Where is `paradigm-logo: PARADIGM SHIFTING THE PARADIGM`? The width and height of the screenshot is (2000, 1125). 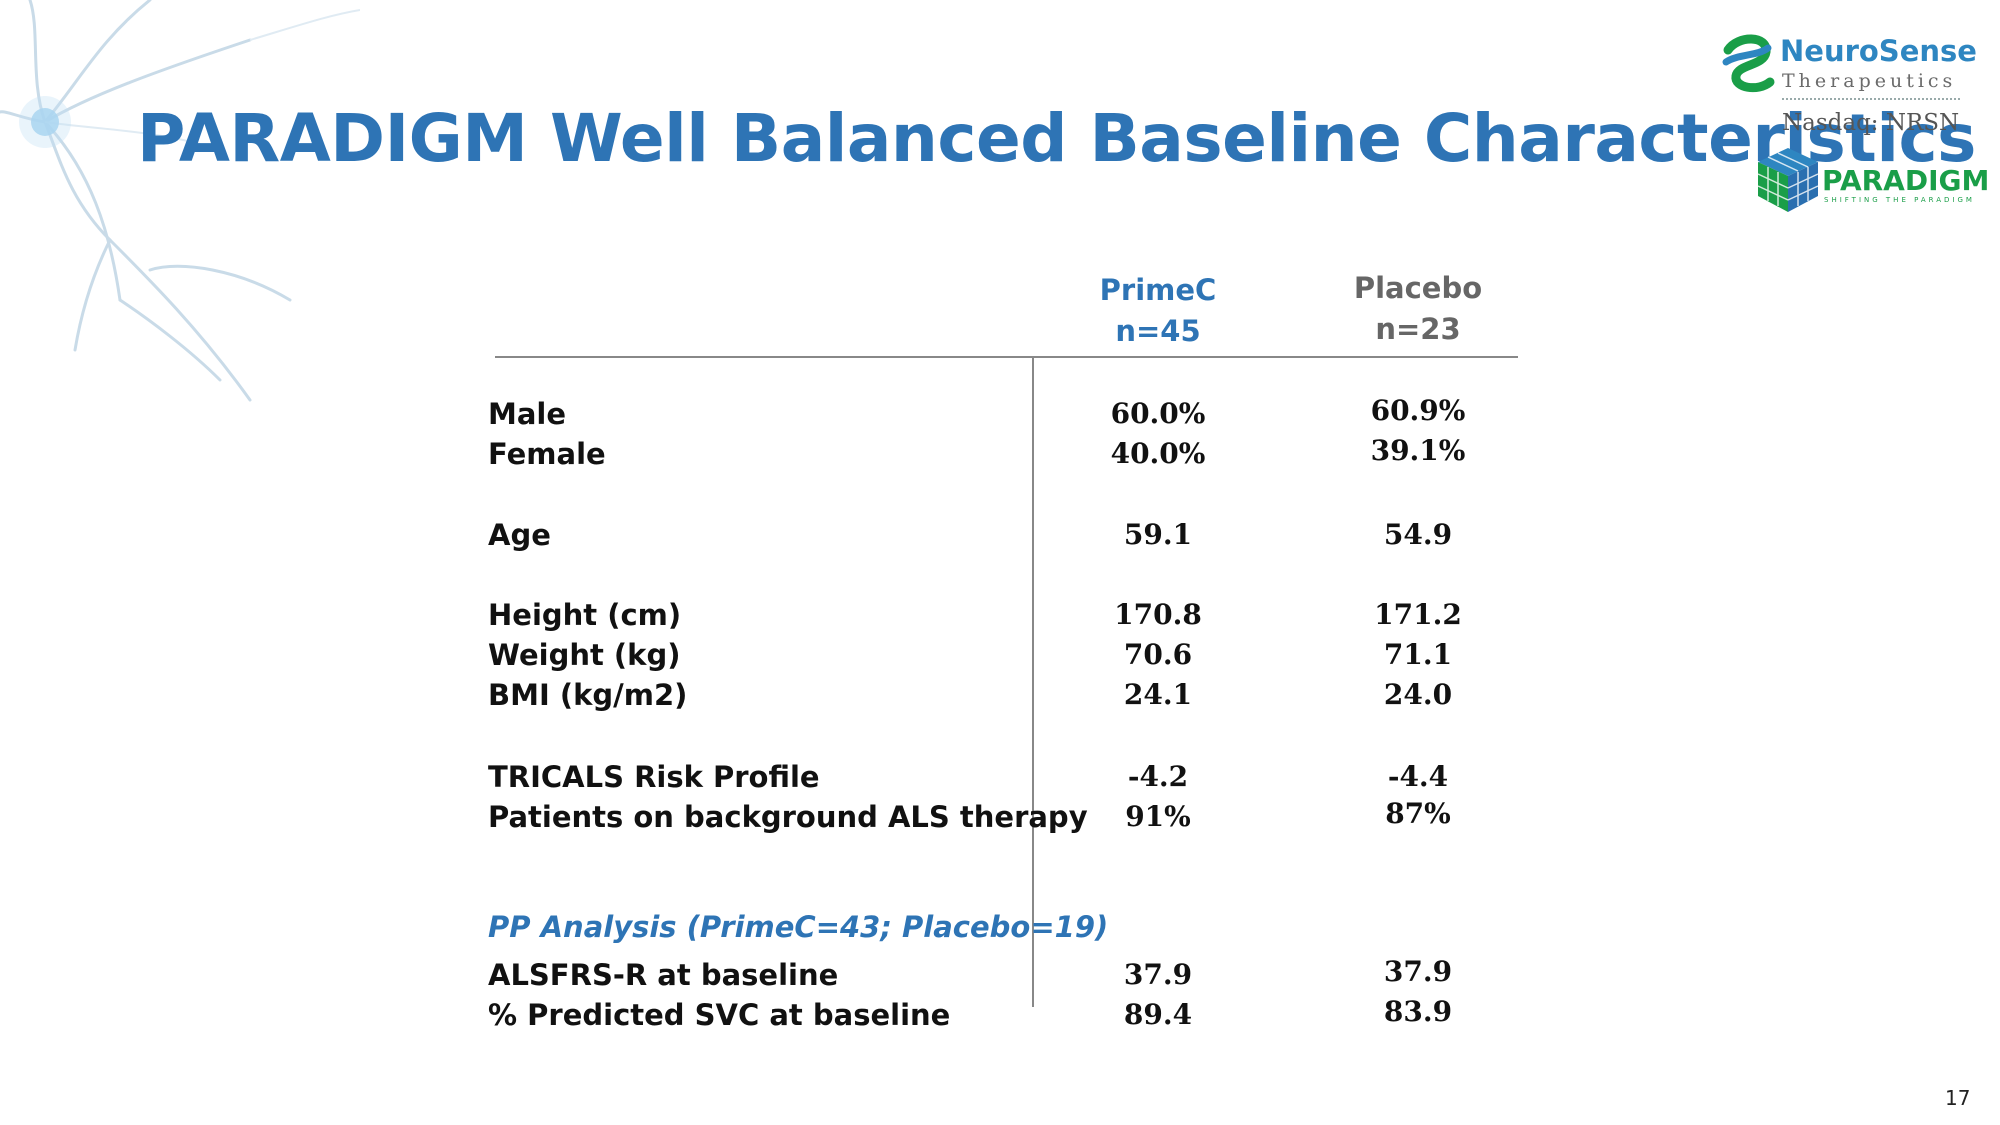
paradigm-logo: PARADIGM SHIFTING THE PARADIGM is located at coordinates (1870, 179).